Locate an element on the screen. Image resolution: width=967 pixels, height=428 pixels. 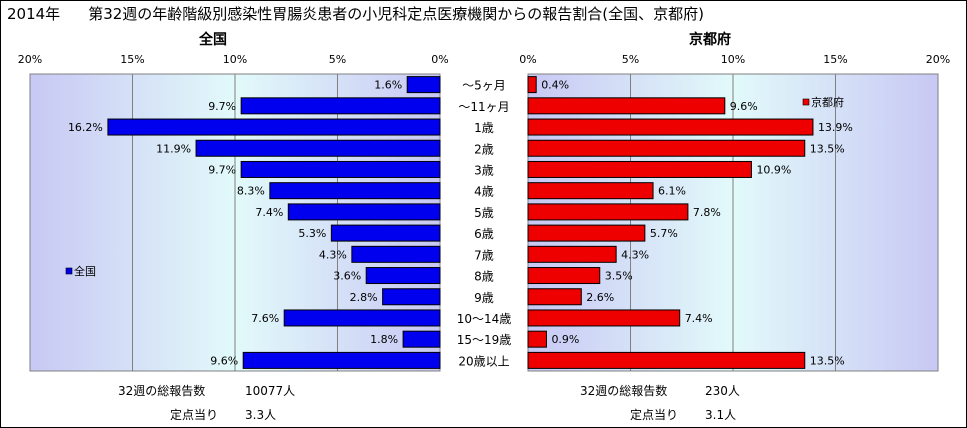
kyoto-data-label: 9.6% is located at coordinates (744, 106).